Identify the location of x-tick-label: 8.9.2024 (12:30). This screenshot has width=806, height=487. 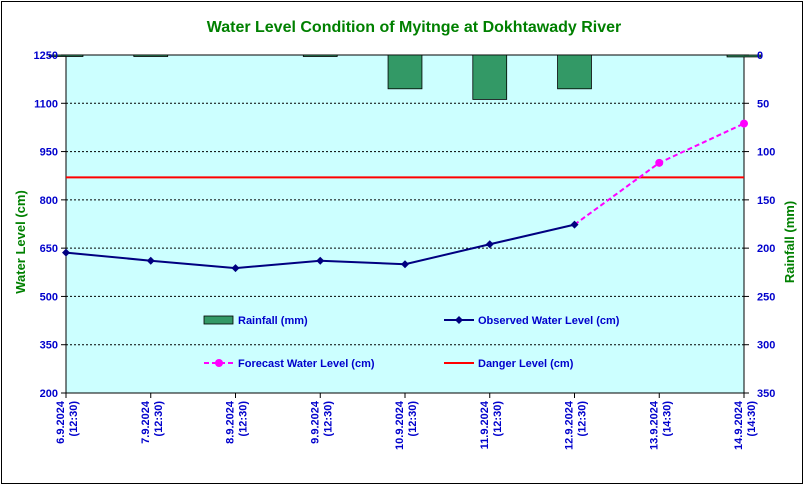
(237, 422).